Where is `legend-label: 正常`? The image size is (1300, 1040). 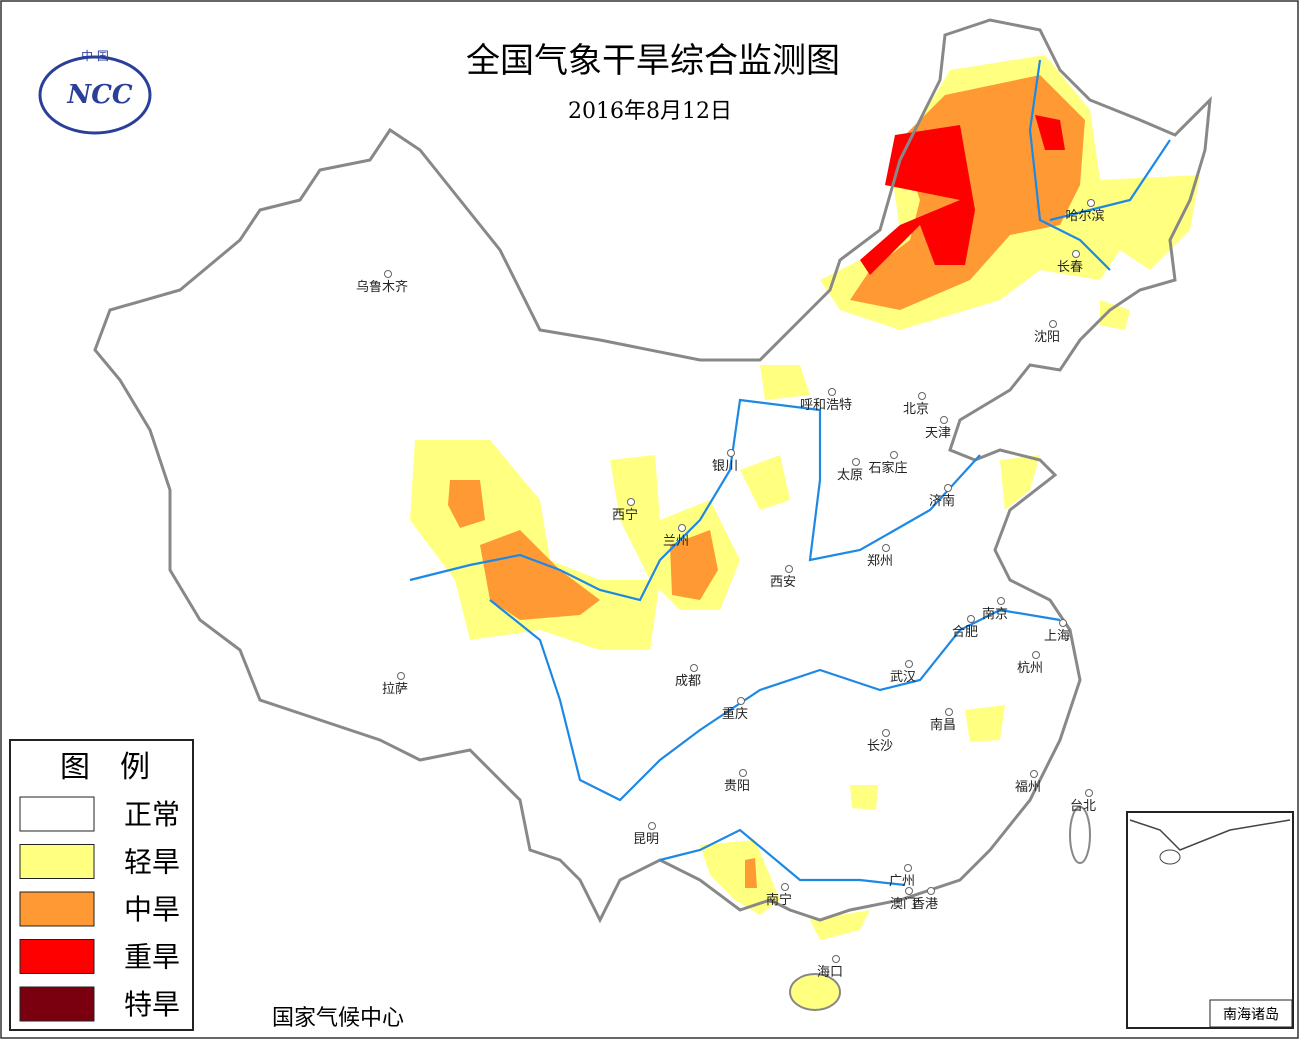
legend-label: 正常 is located at coordinates (152, 814).